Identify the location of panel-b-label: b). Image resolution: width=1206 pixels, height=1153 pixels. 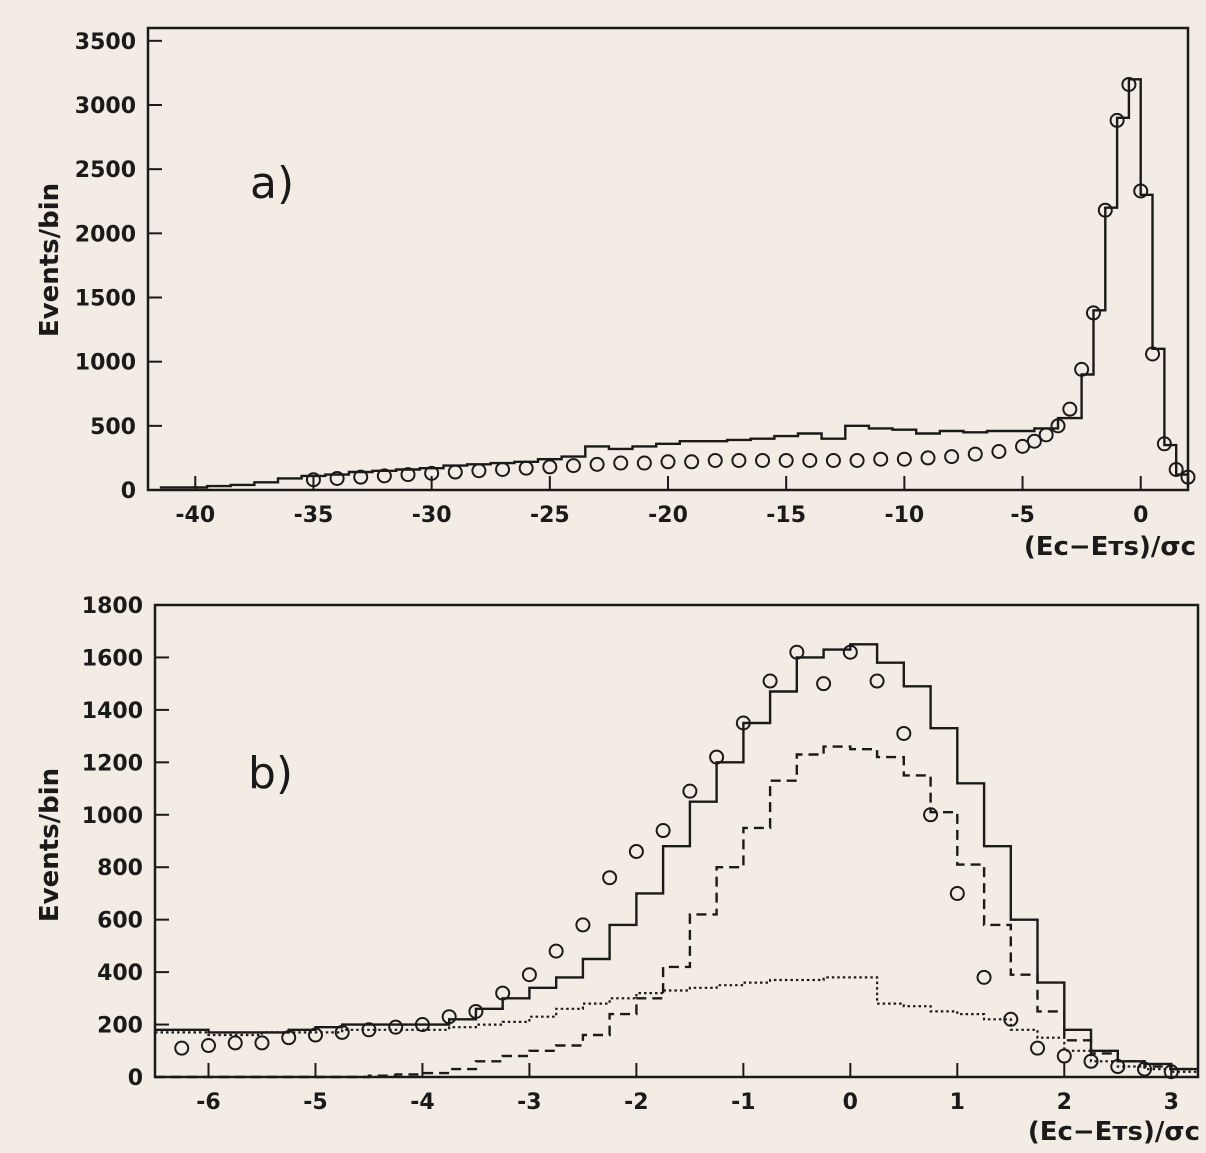
(270, 773).